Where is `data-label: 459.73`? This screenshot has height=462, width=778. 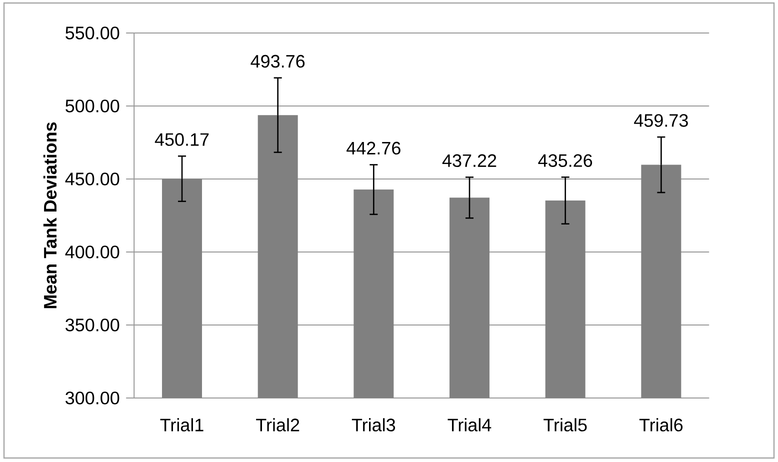
data-label: 459.73 is located at coordinates (661, 120).